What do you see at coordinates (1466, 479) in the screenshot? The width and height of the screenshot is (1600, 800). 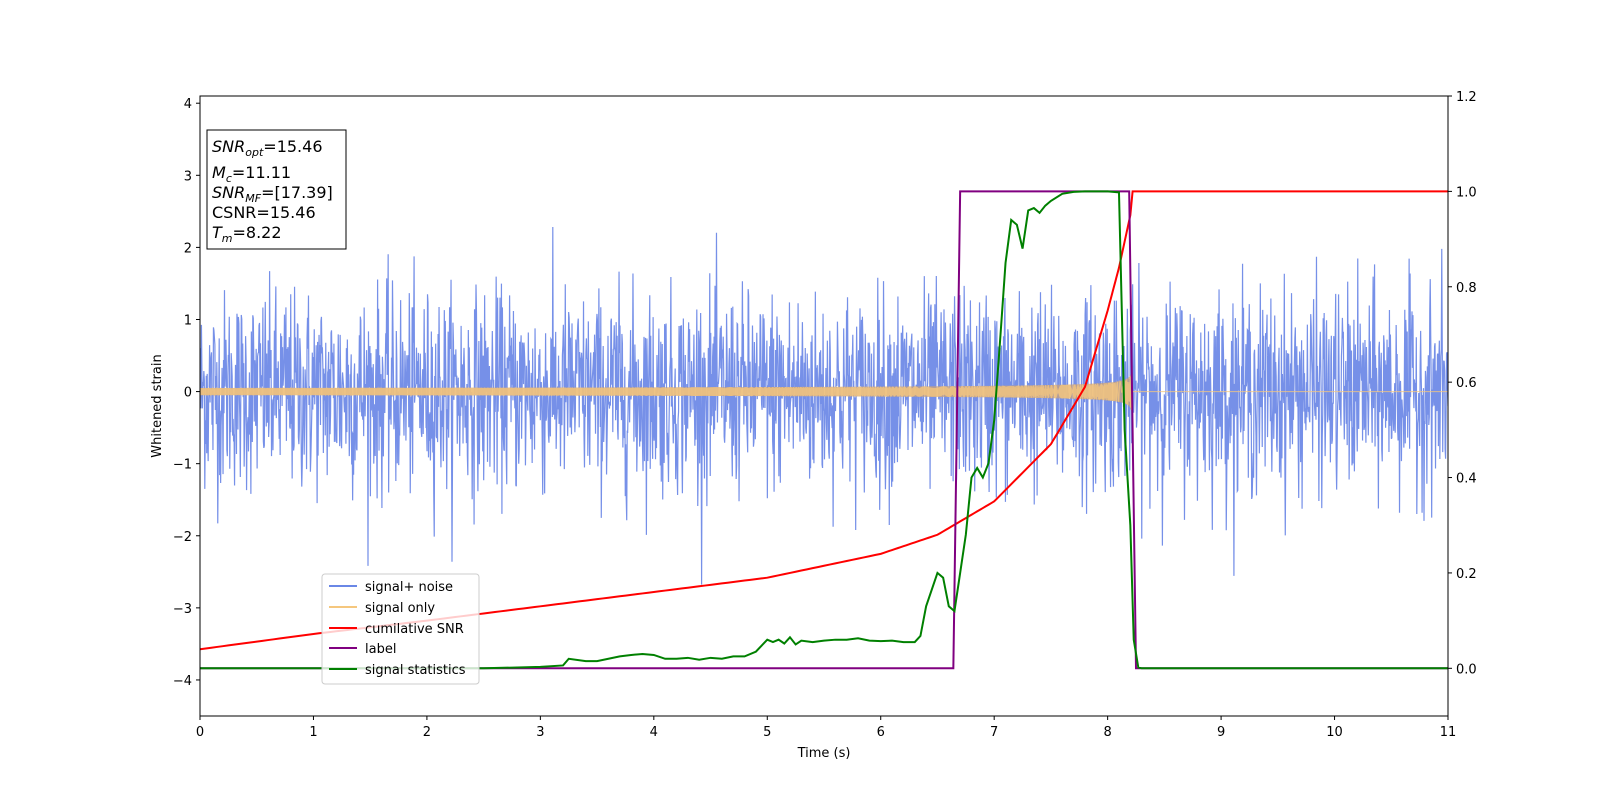 I see `y2-tick-label: 0.4` at bounding box center [1466, 479].